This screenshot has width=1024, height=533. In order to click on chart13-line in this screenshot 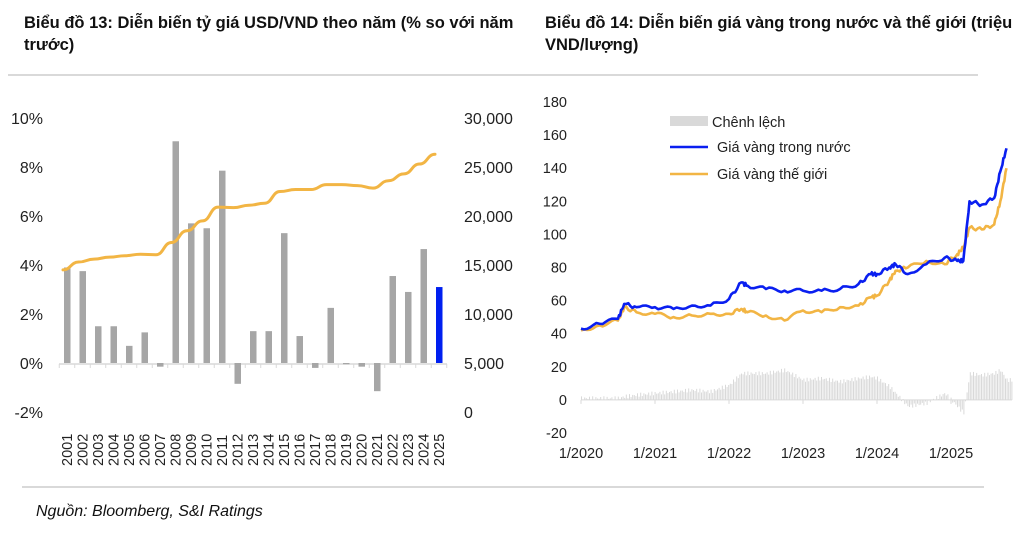, I will do `click(249, 212)`.